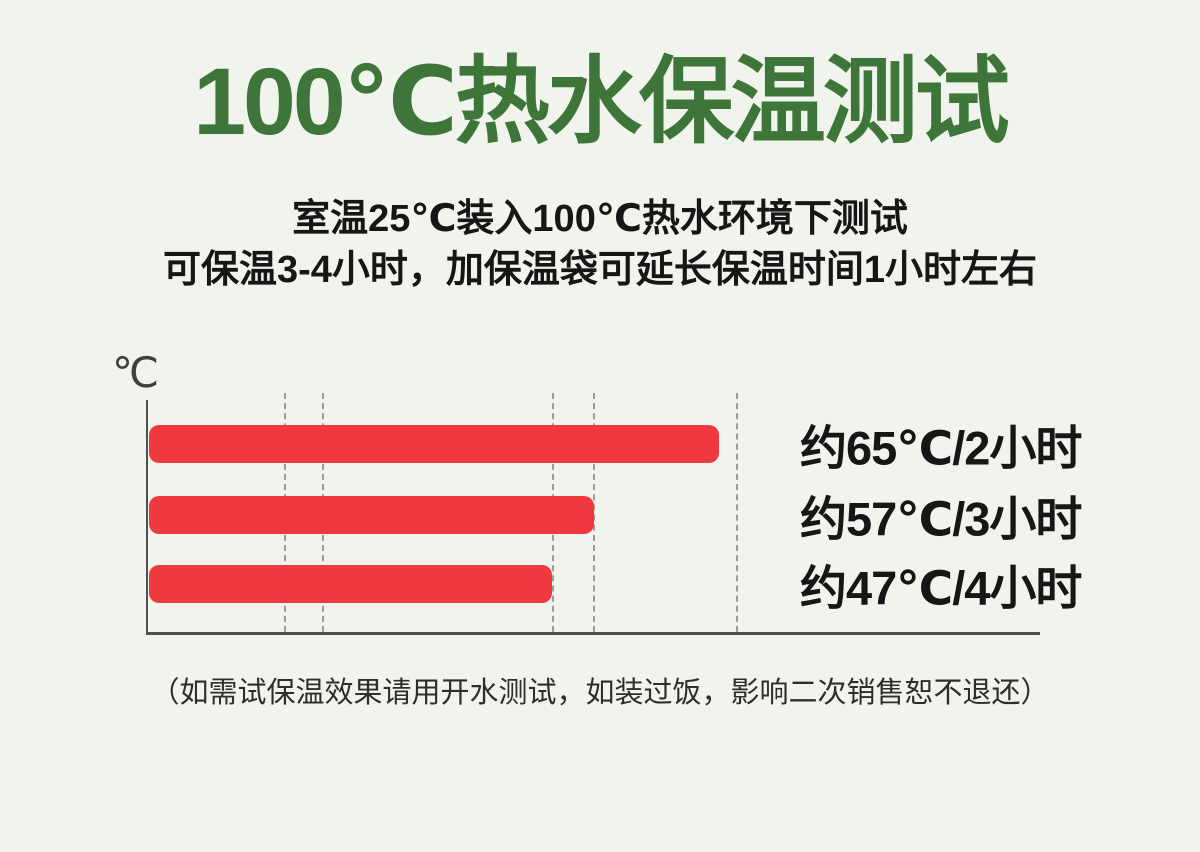 The height and width of the screenshot is (852, 1200). I want to click on bar-row-2h: 约65℃/2小时, so click(615, 448).